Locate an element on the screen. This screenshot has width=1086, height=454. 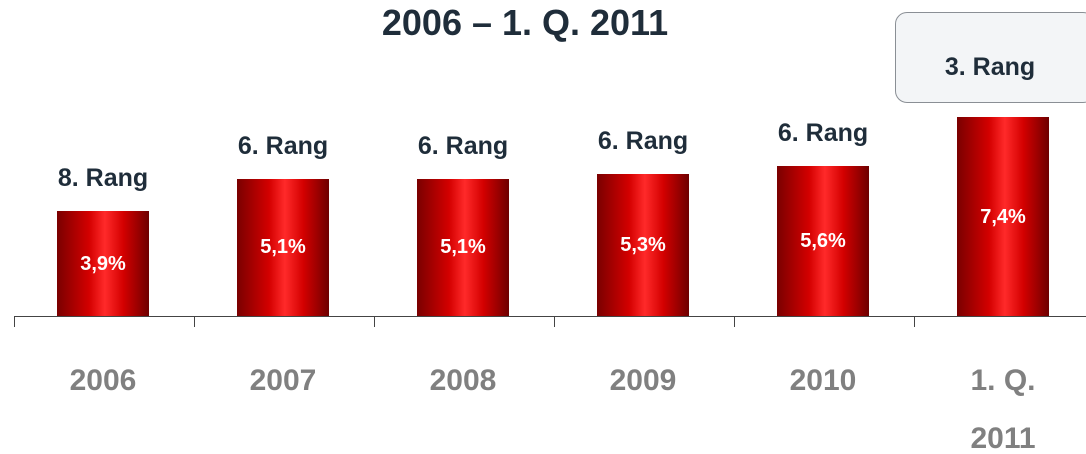
value-label: 5,3% is located at coordinates (643, 244).